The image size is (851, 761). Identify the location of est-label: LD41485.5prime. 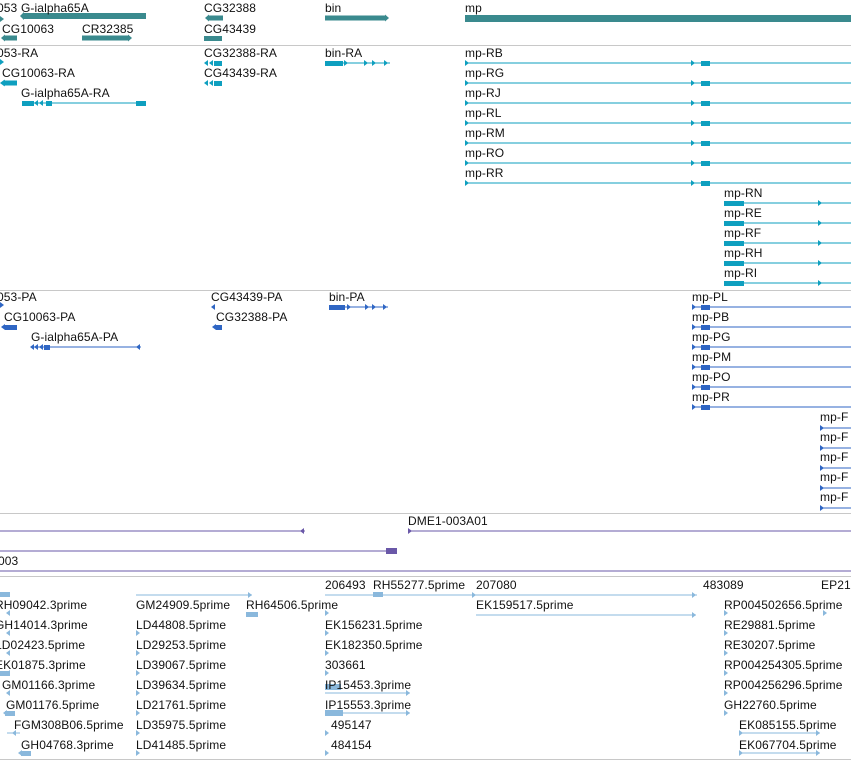
(181, 745).